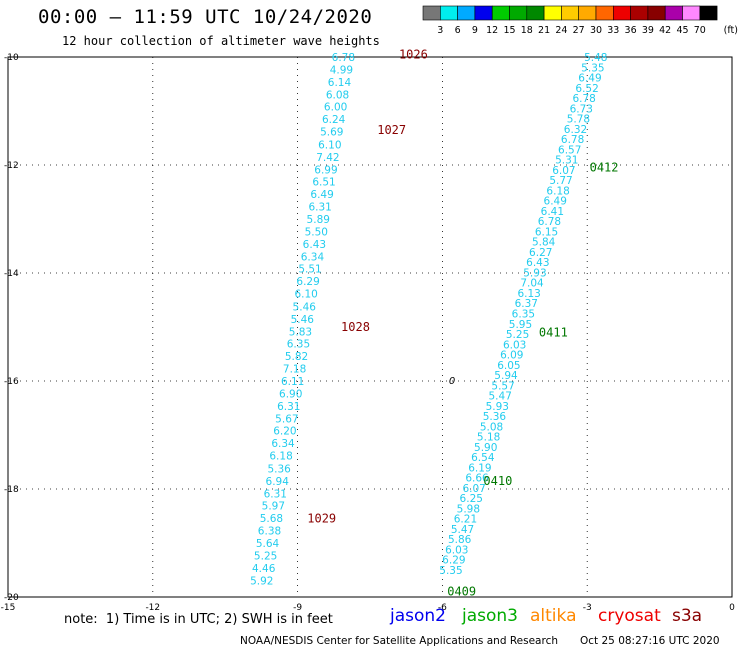 The height and width of the screenshot is (650, 740). I want to click on wave-height-point: 6.00, so click(335, 108).